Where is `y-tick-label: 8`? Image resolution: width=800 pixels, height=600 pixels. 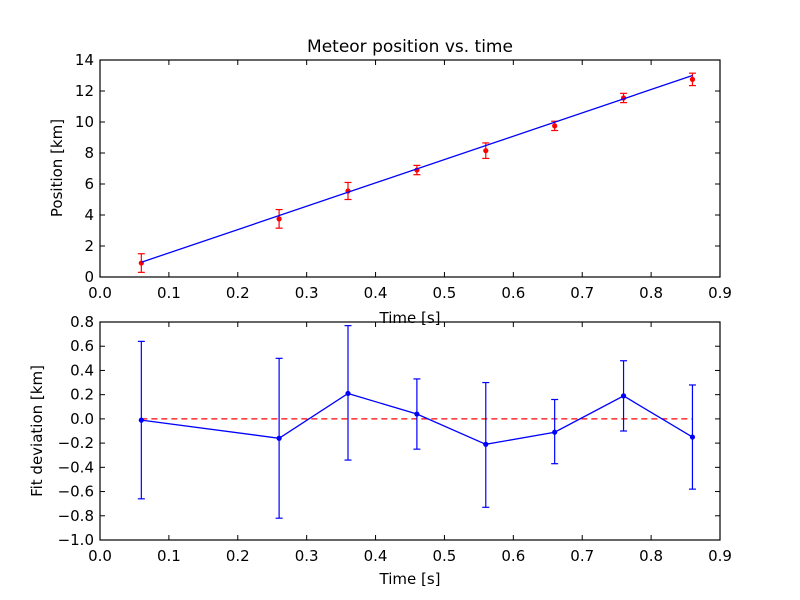
y-tick-label: 8 is located at coordinates (89, 153).